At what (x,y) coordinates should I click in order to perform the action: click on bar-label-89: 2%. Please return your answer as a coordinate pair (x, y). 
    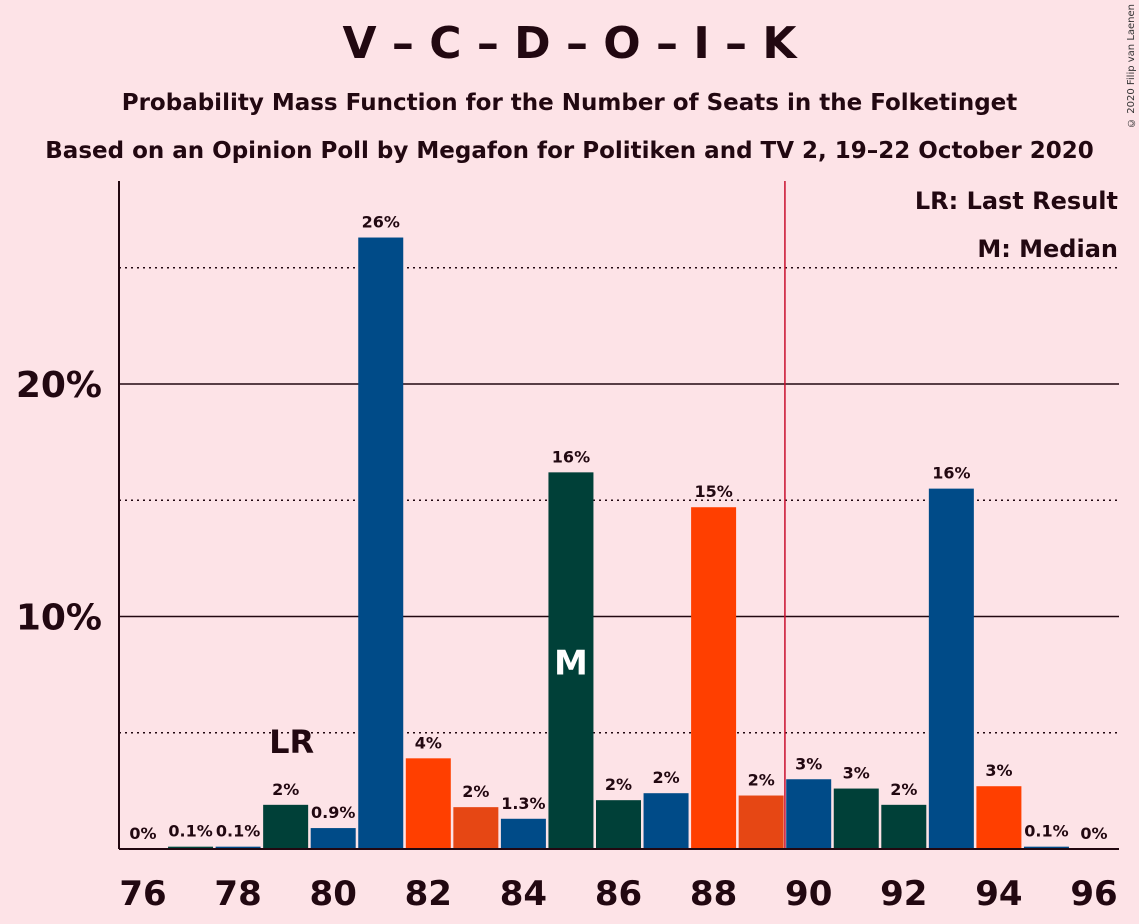
    Looking at the image, I should click on (761, 780).